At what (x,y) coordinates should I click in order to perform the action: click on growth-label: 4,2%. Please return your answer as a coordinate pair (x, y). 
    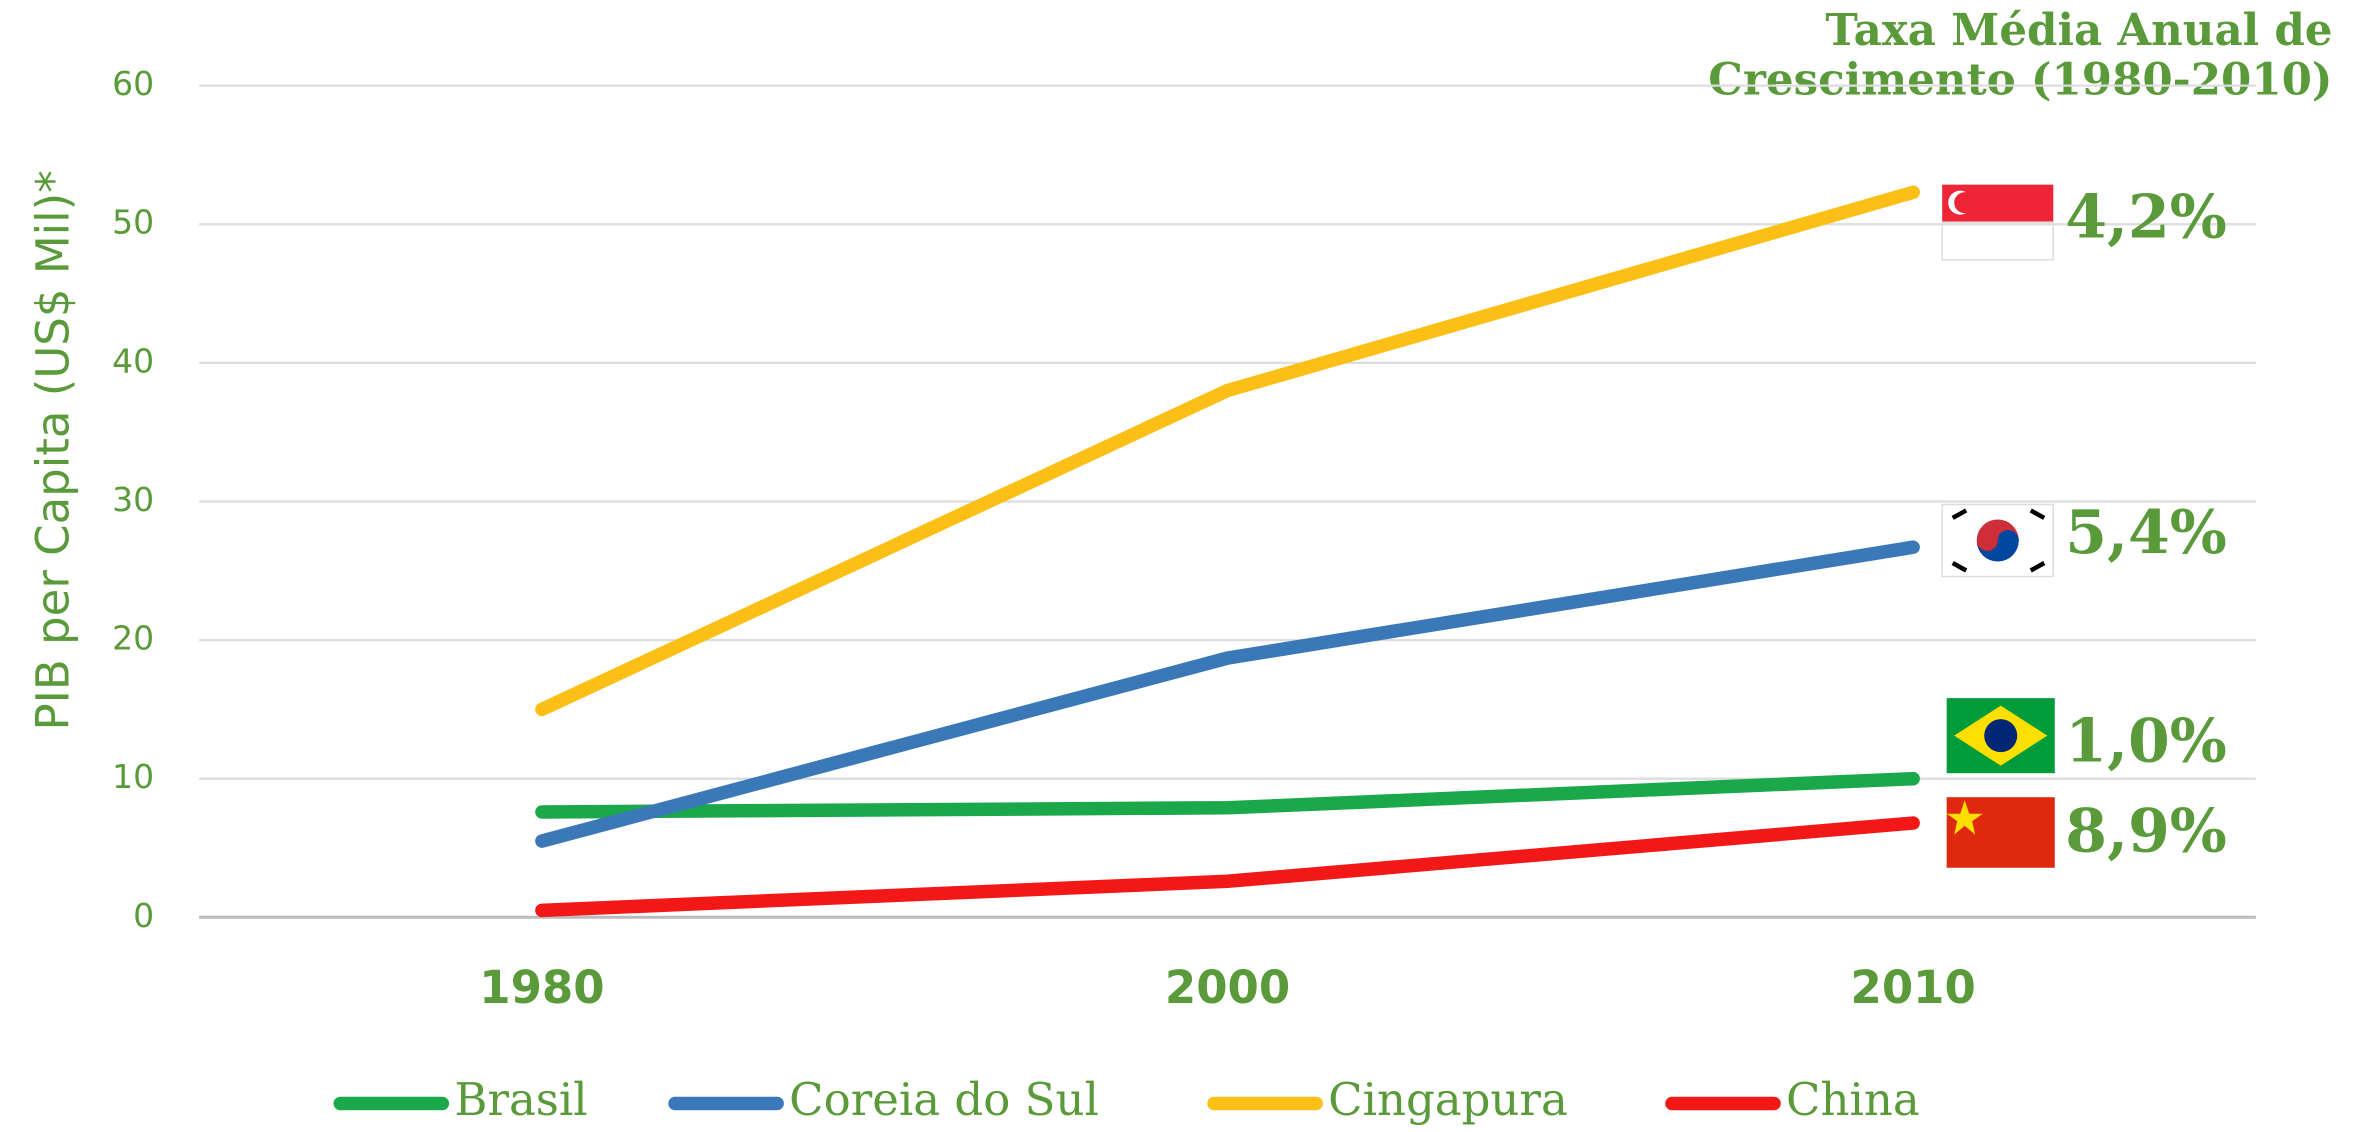
    Looking at the image, I should click on (2146, 218).